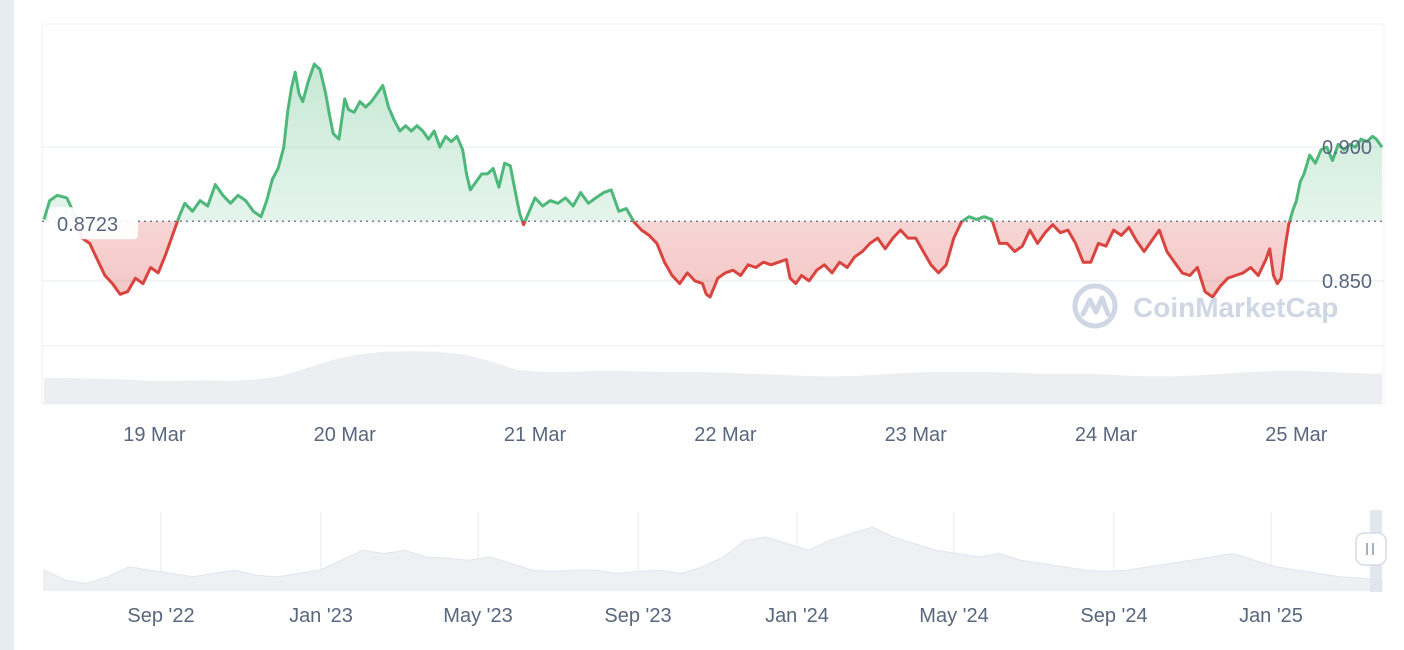  Describe the element at coordinates (321, 616) in the screenshot. I see `navigator-tick-label-1: Jan '23` at that location.